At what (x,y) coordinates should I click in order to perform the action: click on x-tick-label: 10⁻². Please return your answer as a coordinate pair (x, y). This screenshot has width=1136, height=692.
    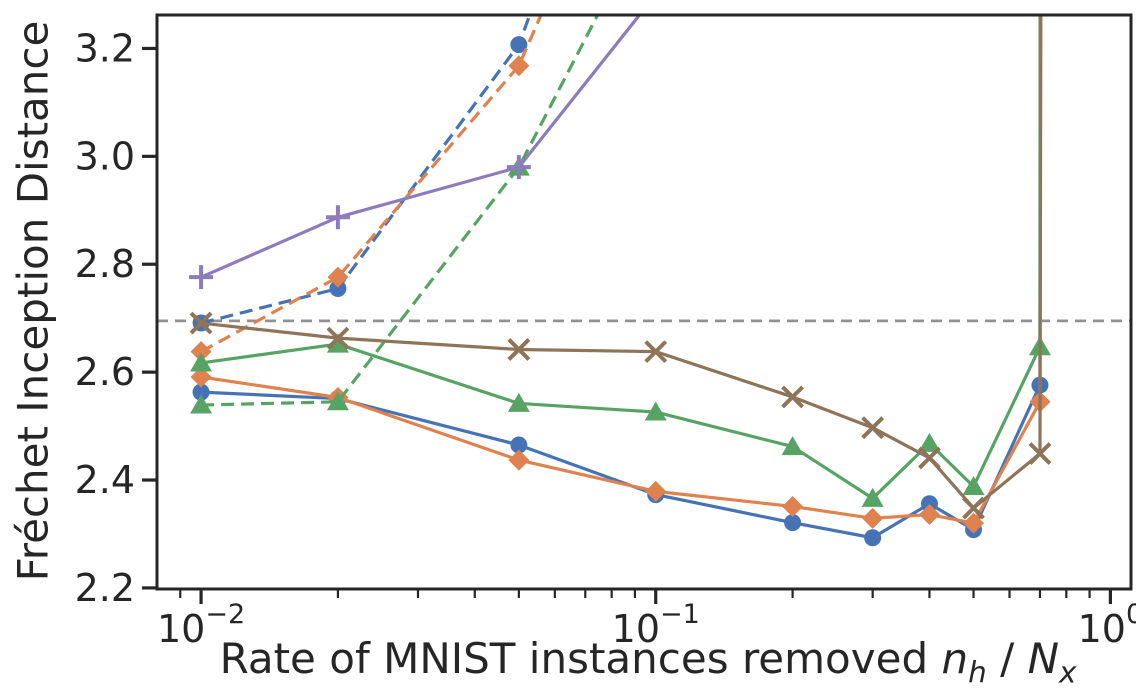
    Looking at the image, I should click on (201, 625).